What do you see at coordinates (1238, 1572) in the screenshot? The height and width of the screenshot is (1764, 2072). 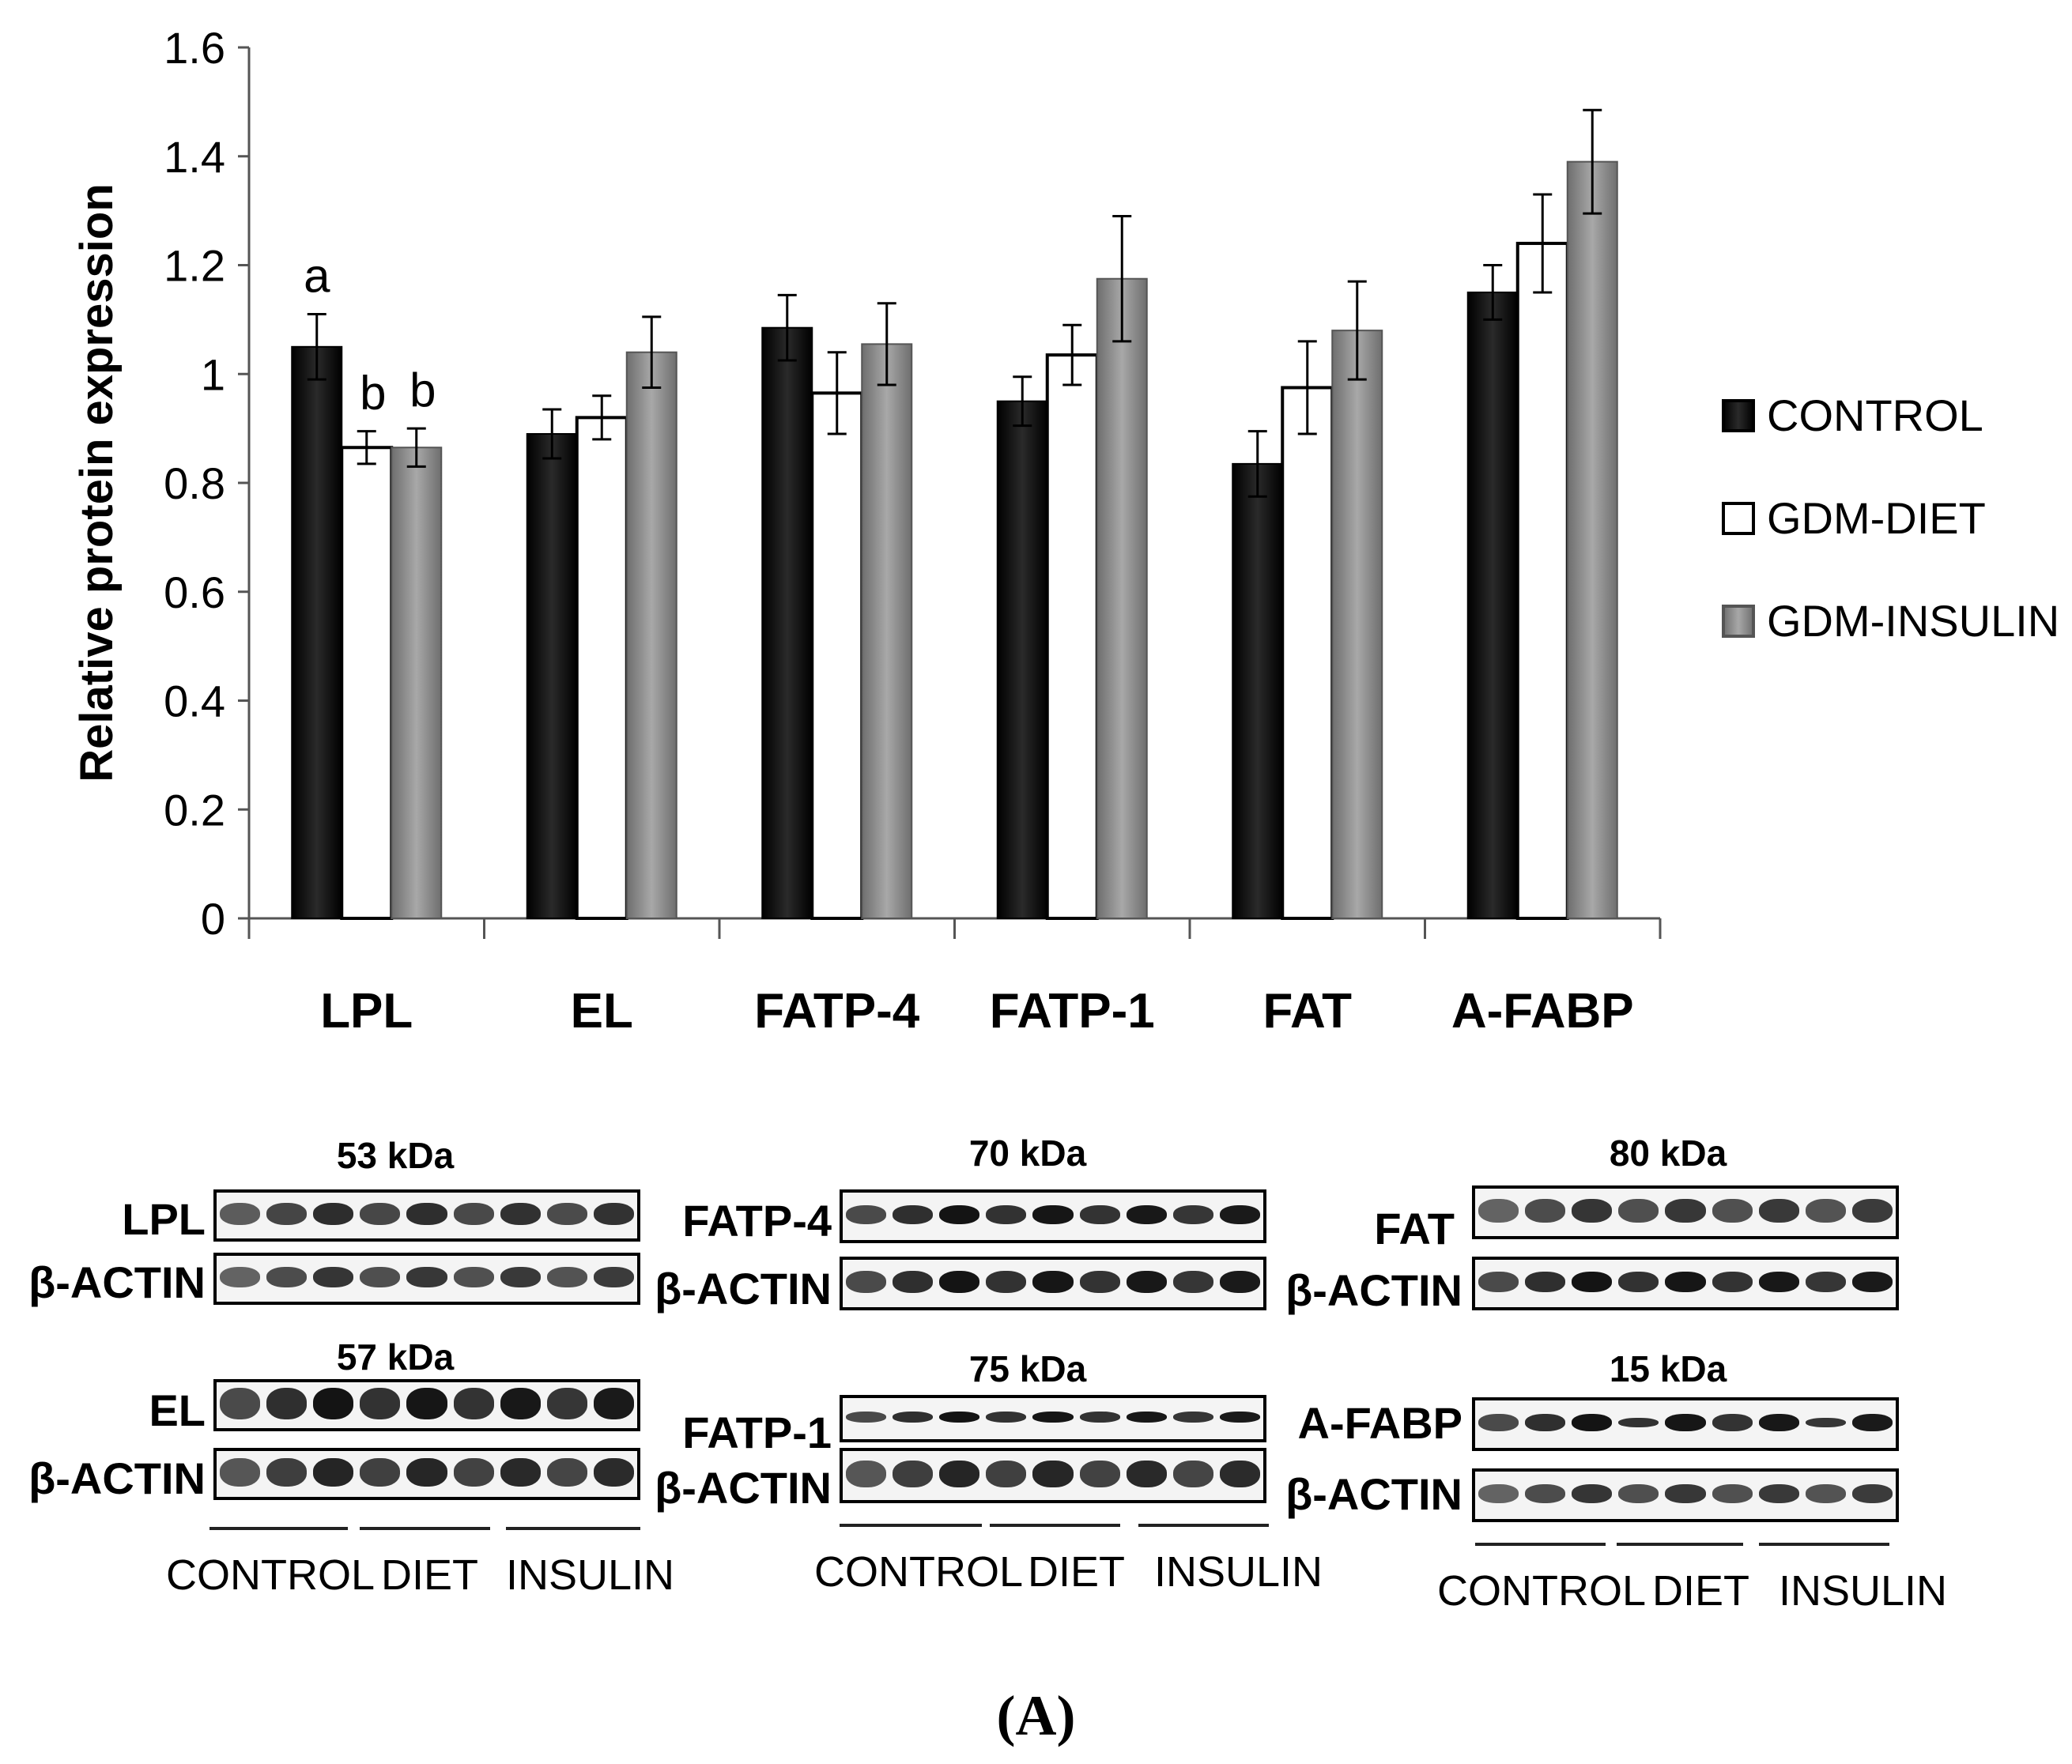 I see `group-label-insulin-2: INSULIN` at bounding box center [1238, 1572].